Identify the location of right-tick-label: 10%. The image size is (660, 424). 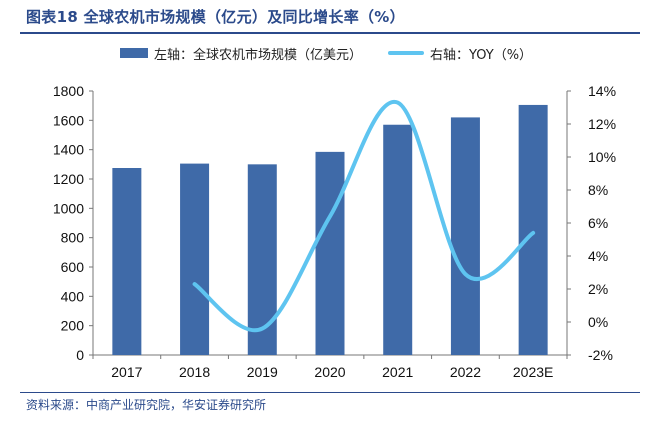
(602, 157).